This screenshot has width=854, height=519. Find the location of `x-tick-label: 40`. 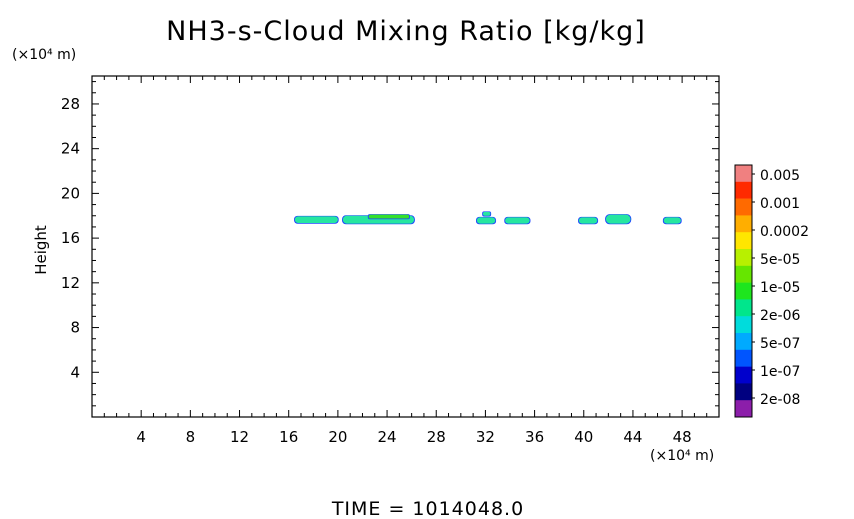

x-tick-label: 40 is located at coordinates (583, 437).